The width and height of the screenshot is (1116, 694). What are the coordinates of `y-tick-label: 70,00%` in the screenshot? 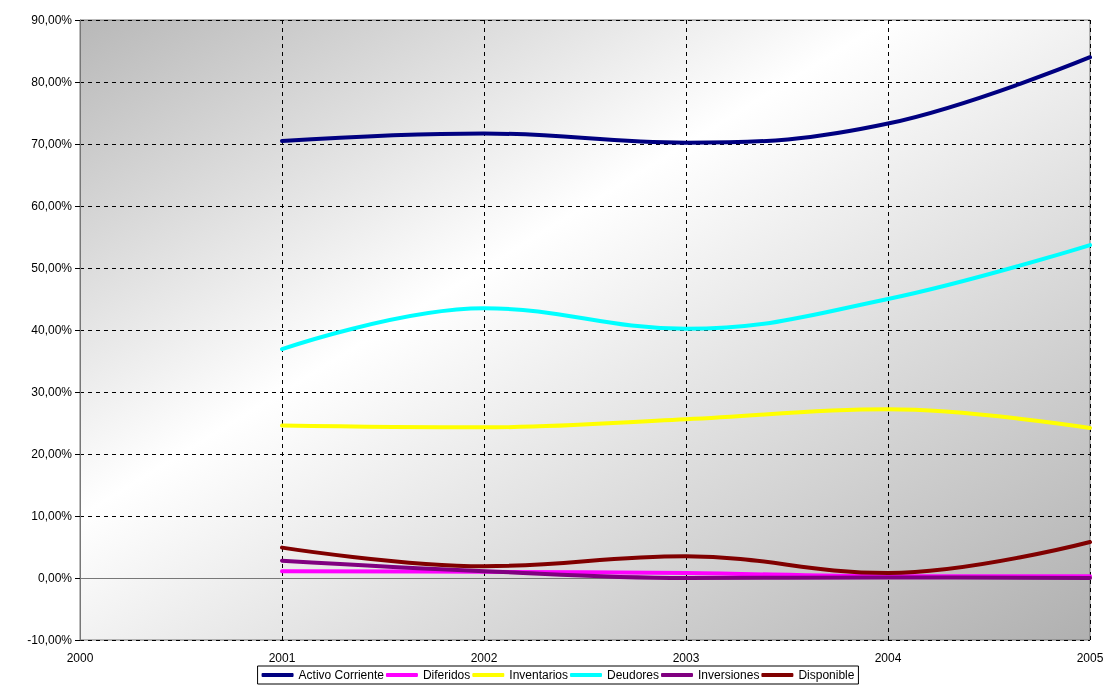 It's located at (52, 144).